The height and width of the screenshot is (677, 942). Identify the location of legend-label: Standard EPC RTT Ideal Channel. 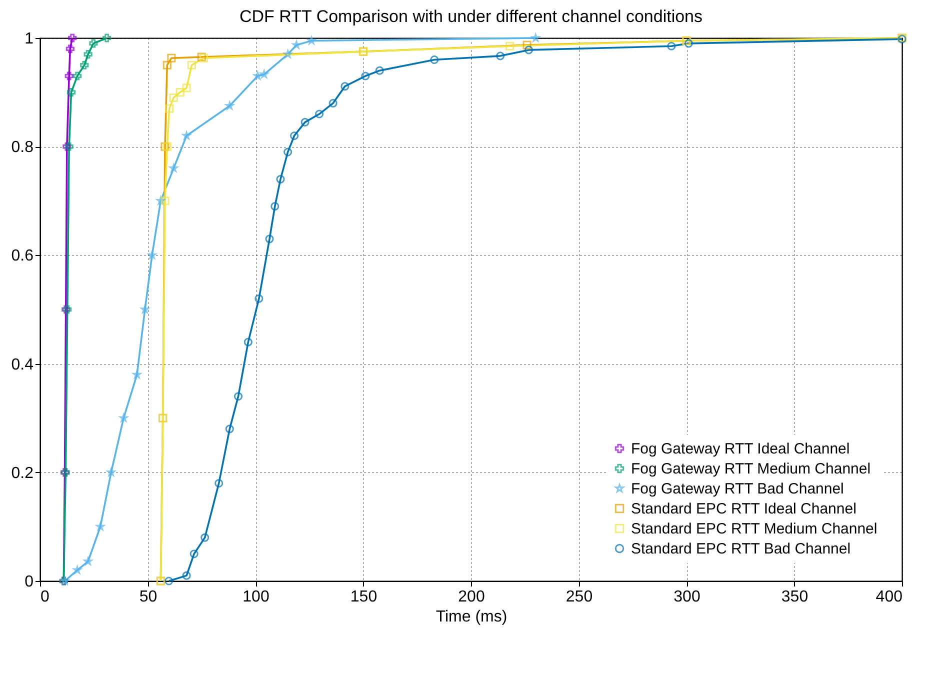
(743, 509).